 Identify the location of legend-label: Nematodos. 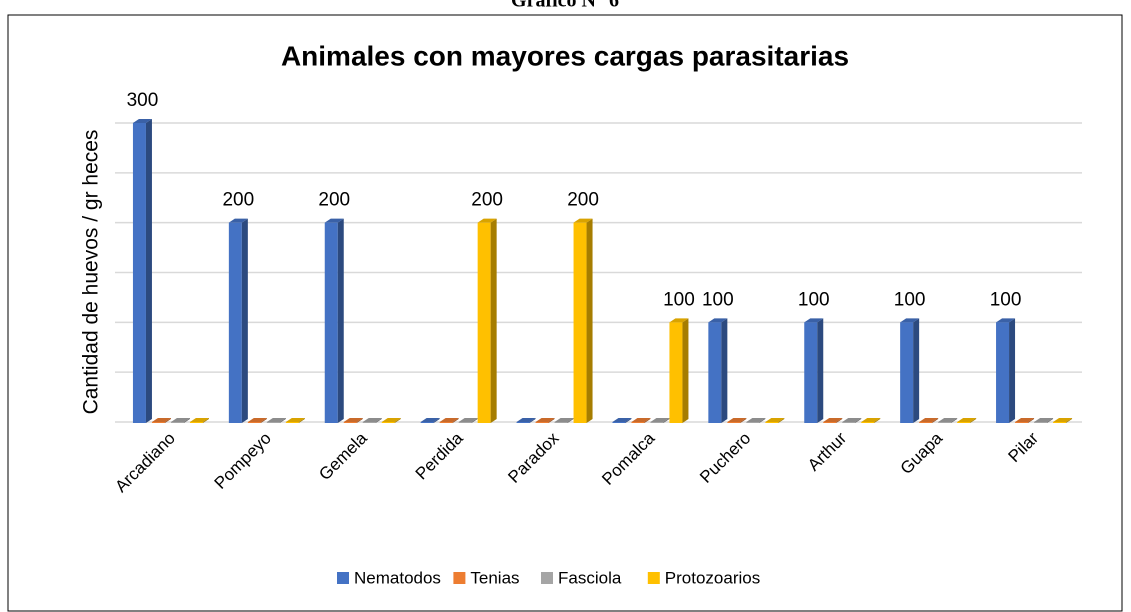
(397, 577).